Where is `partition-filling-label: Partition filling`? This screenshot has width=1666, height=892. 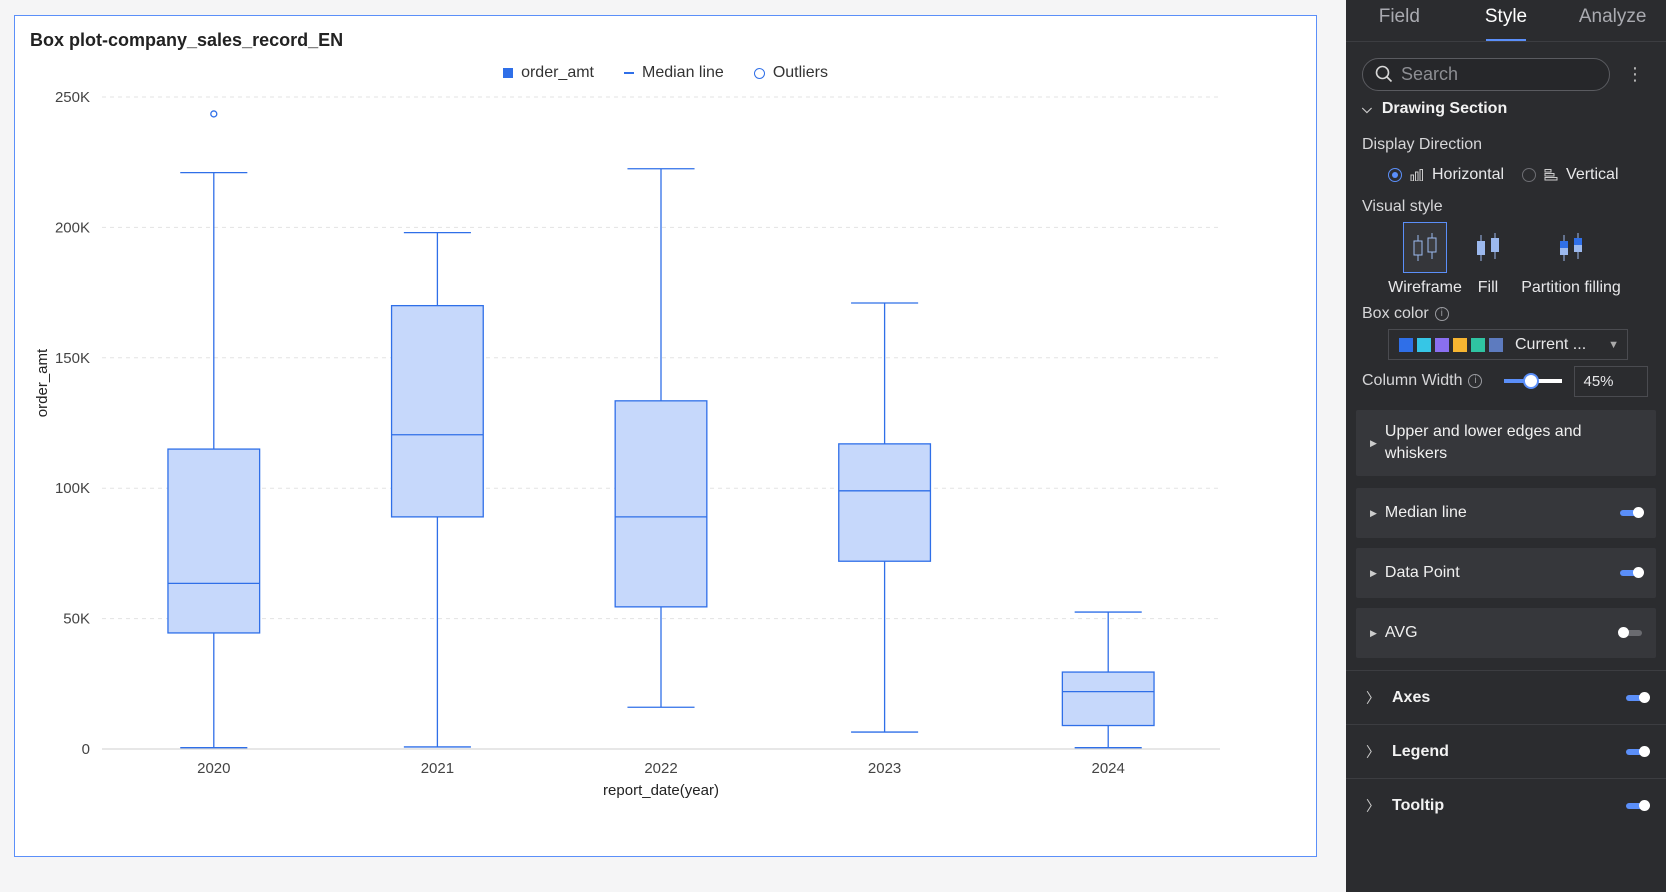
partition-filling-label: Partition filling is located at coordinates (1571, 287).